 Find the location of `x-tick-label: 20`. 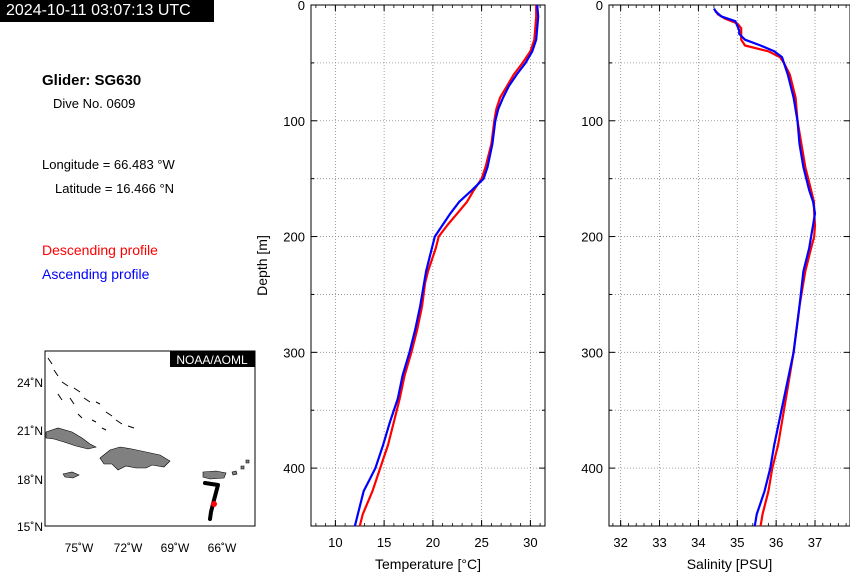

x-tick-label: 20 is located at coordinates (433, 542).